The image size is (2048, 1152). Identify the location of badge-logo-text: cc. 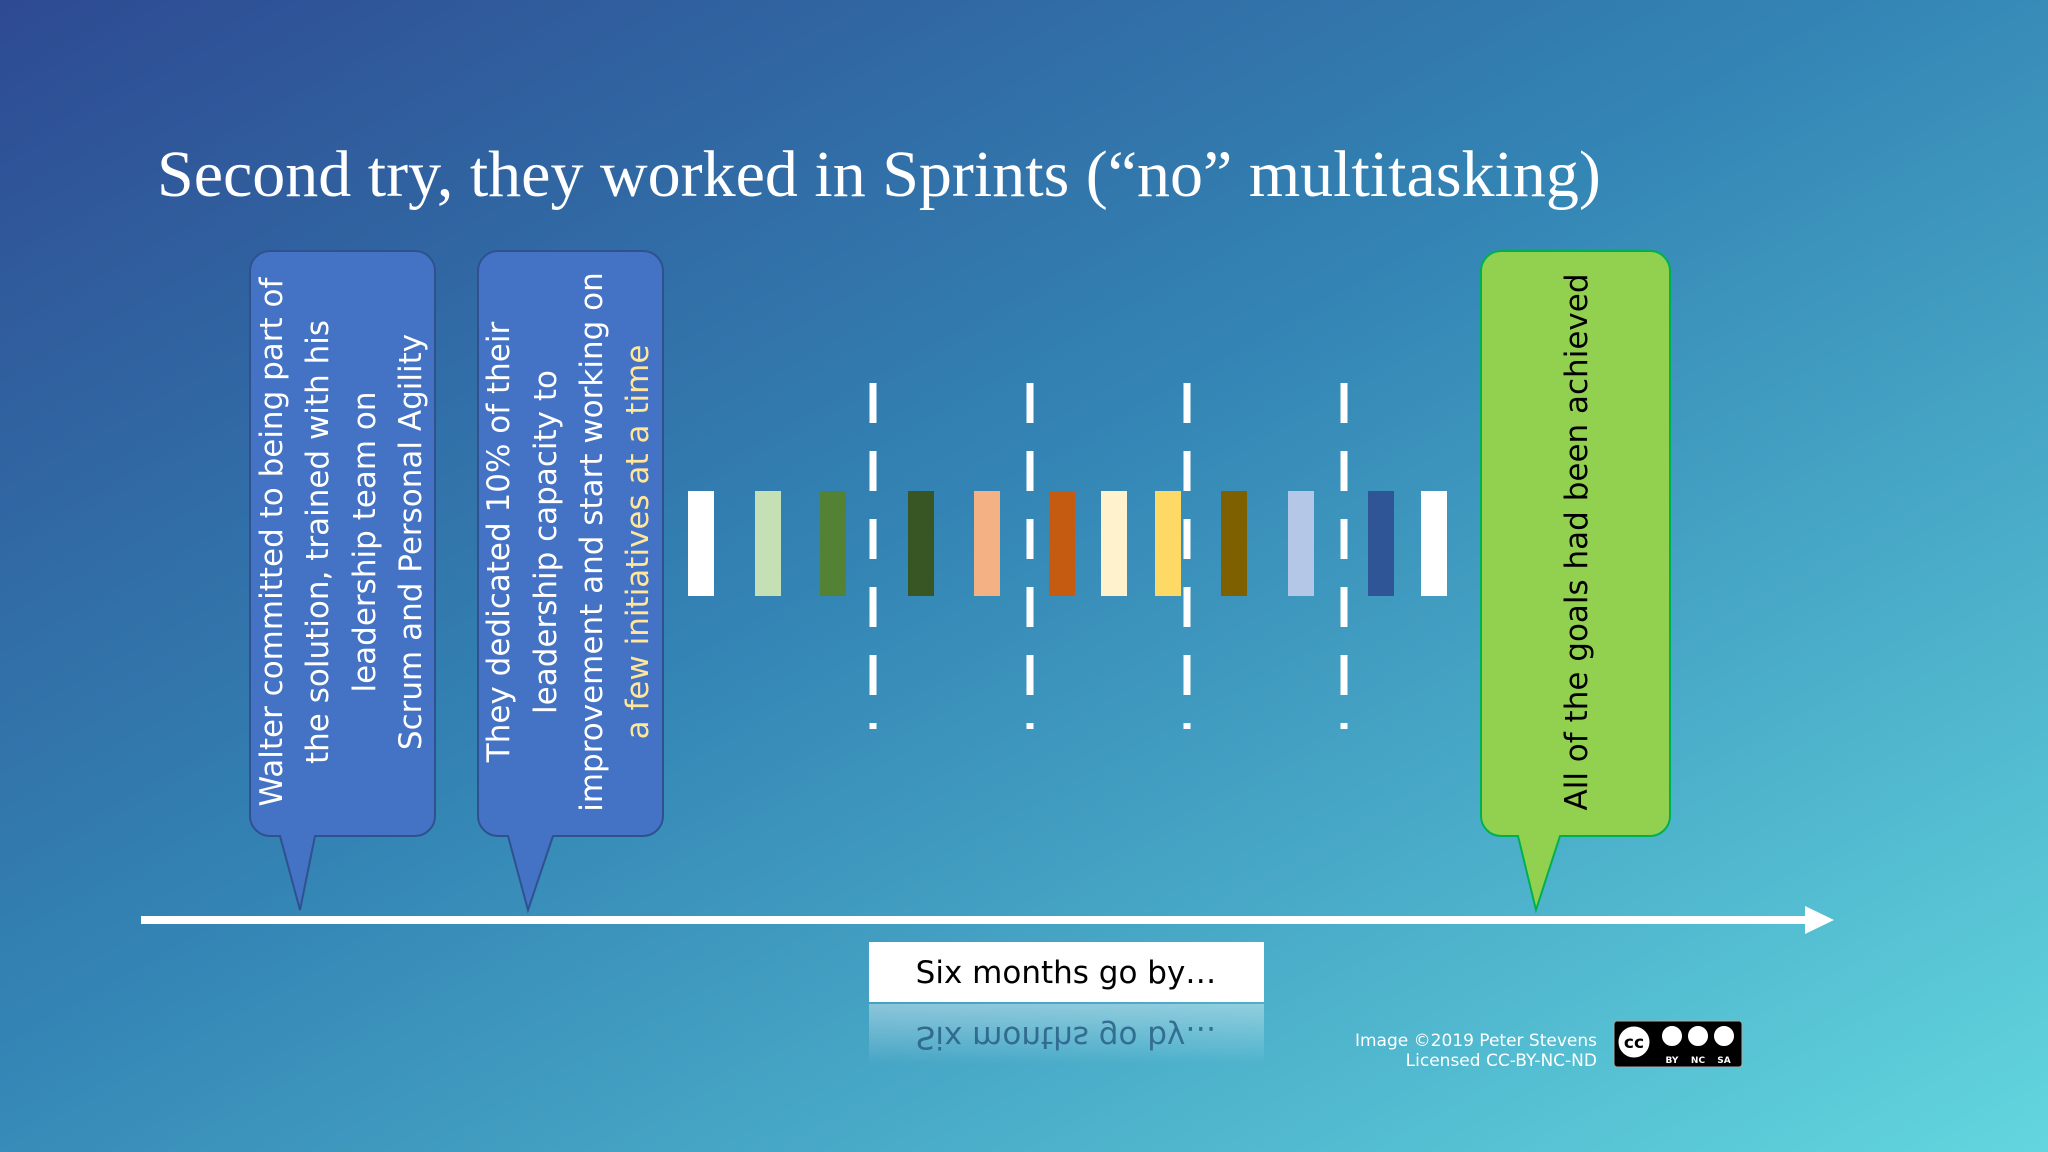
(1634, 1043).